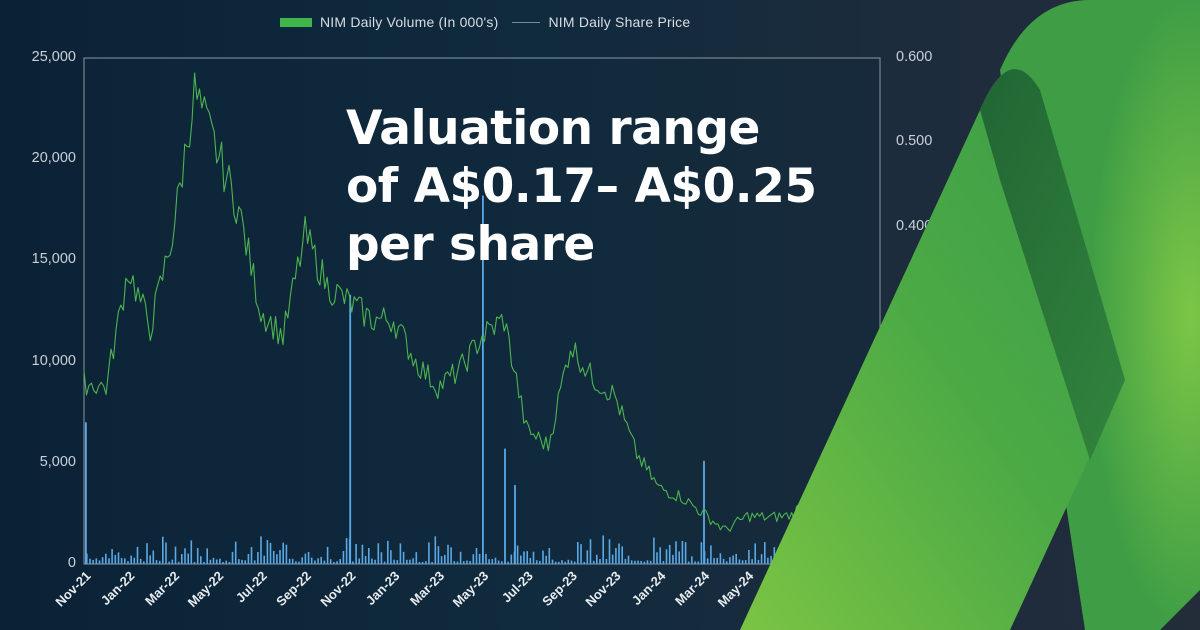 This screenshot has width=1200, height=630. Describe the element at coordinates (409, 22) in the screenshot. I see `legend-label-volume: NIM Daily Volume (In 000's)` at that location.